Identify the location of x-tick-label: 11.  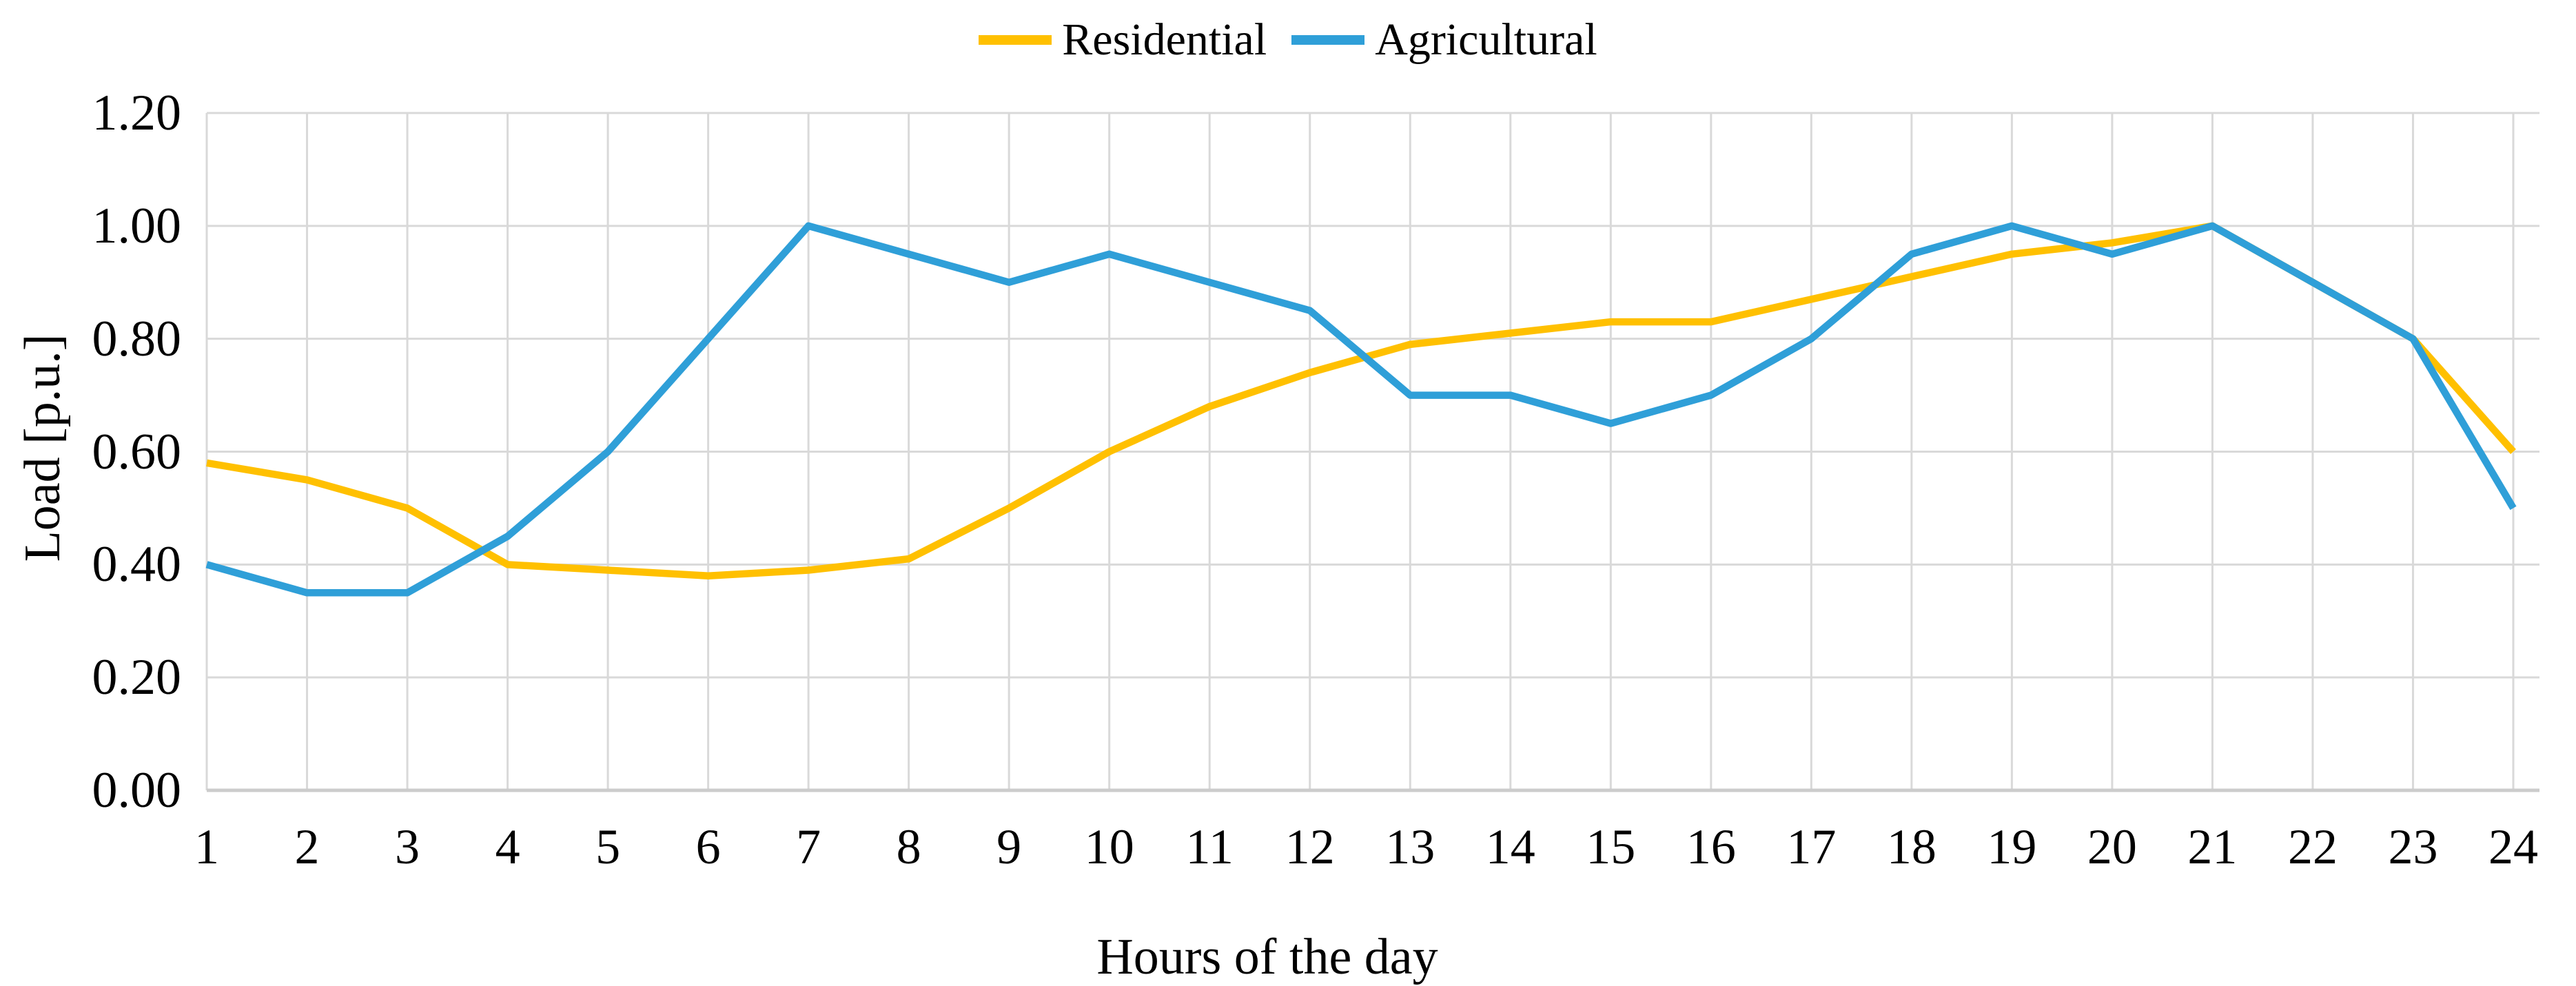
(1209, 846).